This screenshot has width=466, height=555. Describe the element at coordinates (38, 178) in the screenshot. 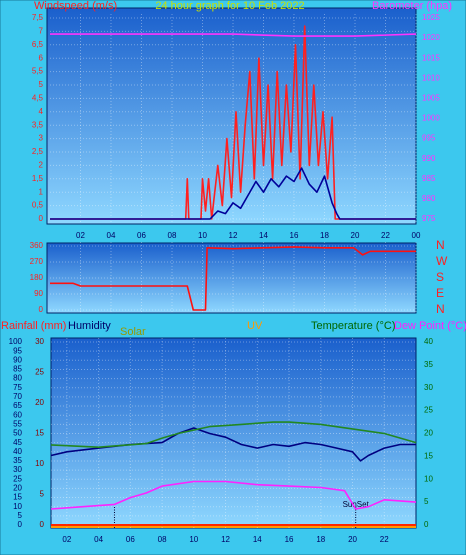

I see `y-tick-label: 1,5` at that location.